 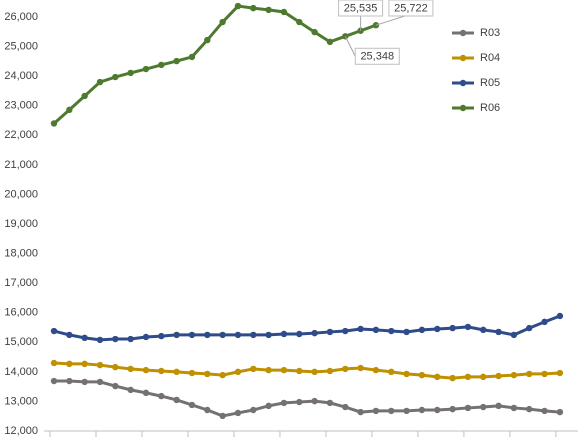 What do you see at coordinates (21, 283) in the screenshot?
I see `y-tick-label: 17,000` at bounding box center [21, 283].